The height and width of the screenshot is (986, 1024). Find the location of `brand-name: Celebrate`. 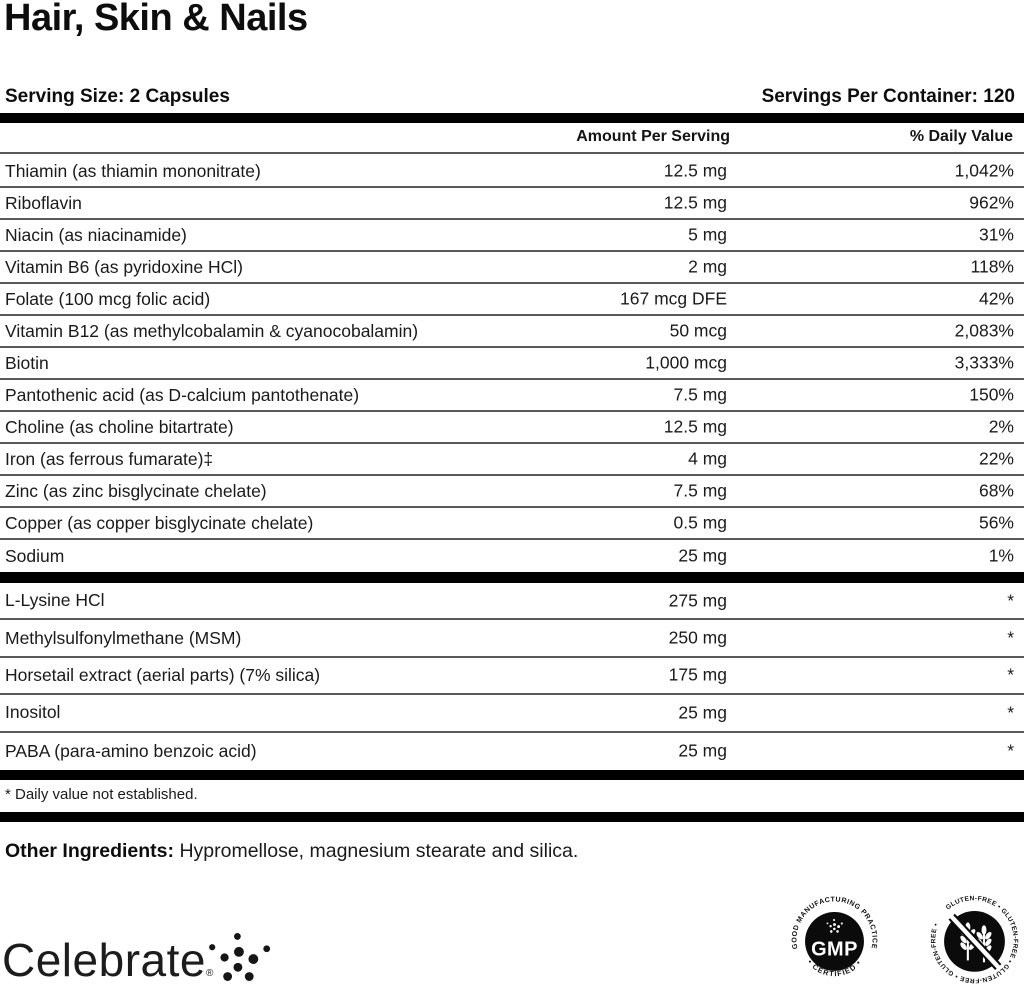

brand-name: Celebrate is located at coordinates (104, 960).